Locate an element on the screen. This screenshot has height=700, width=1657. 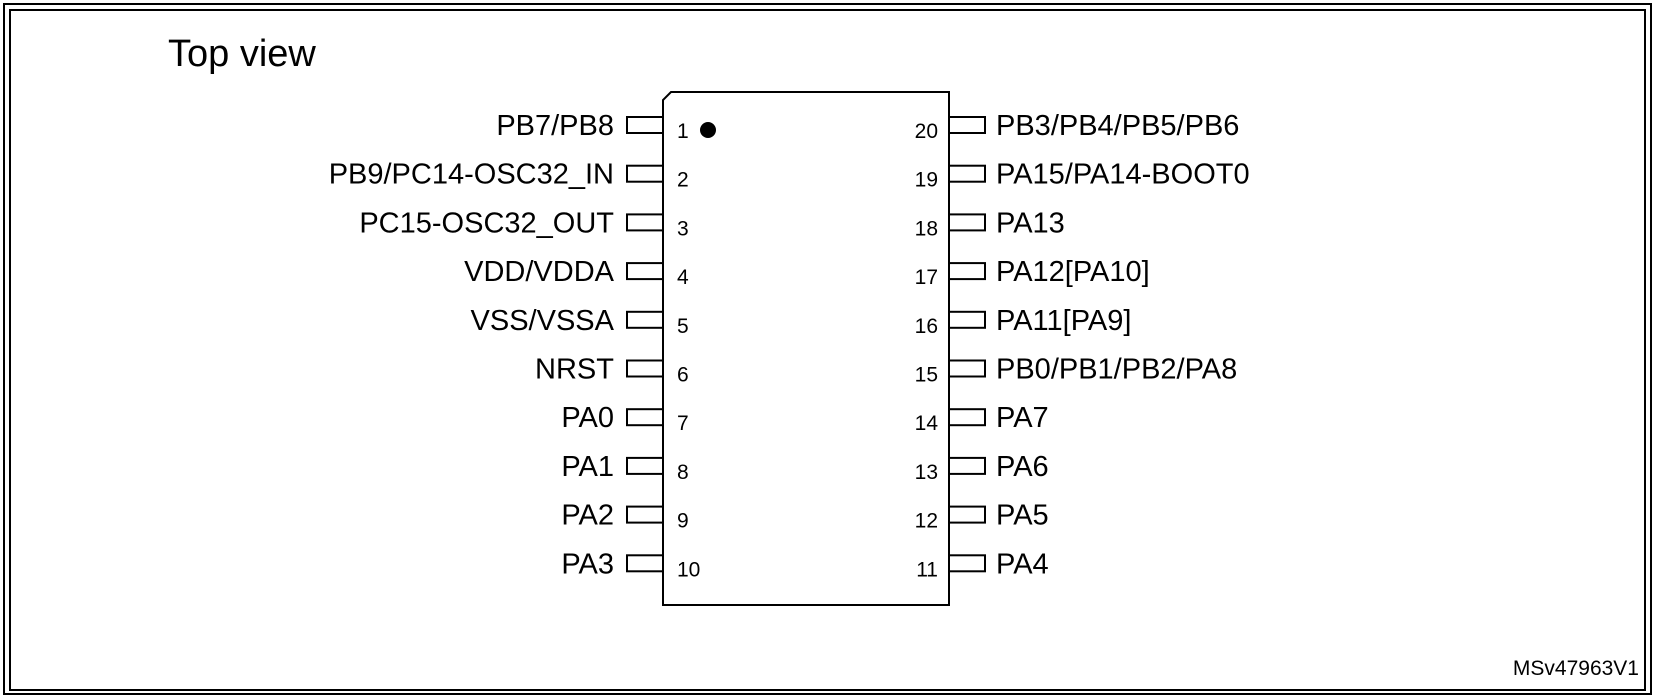
pin-9-lead is located at coordinates (645, 514).